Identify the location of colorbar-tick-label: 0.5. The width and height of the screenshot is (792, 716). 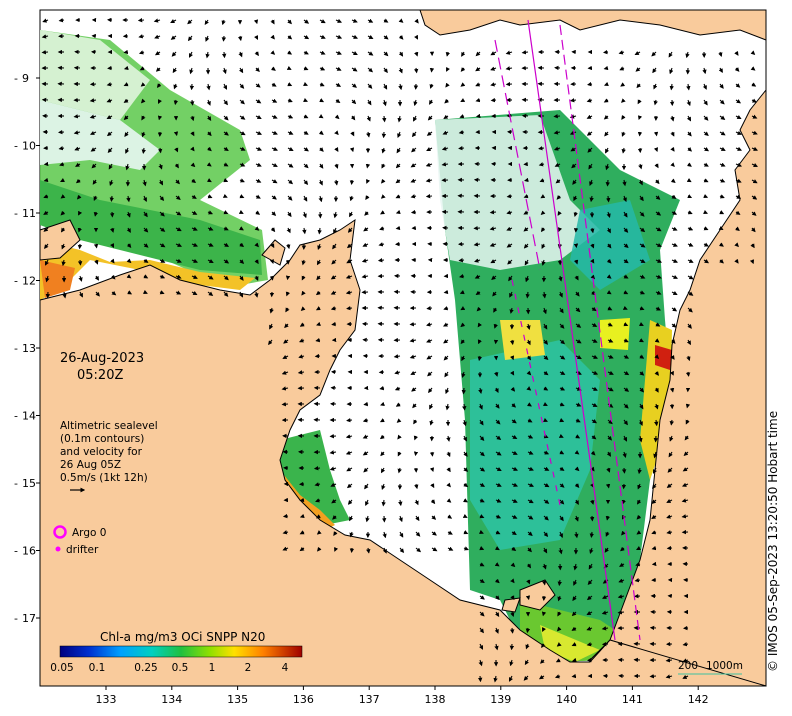
(180, 668).